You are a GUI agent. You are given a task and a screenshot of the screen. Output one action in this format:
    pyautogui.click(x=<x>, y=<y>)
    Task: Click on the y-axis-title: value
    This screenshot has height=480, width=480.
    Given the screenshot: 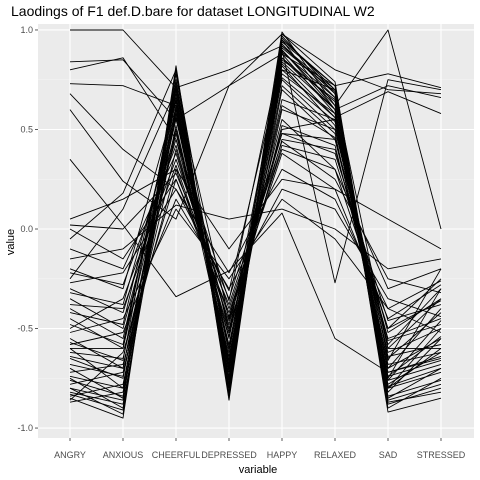 What is the action you would take?
    pyautogui.click(x=11, y=242)
    